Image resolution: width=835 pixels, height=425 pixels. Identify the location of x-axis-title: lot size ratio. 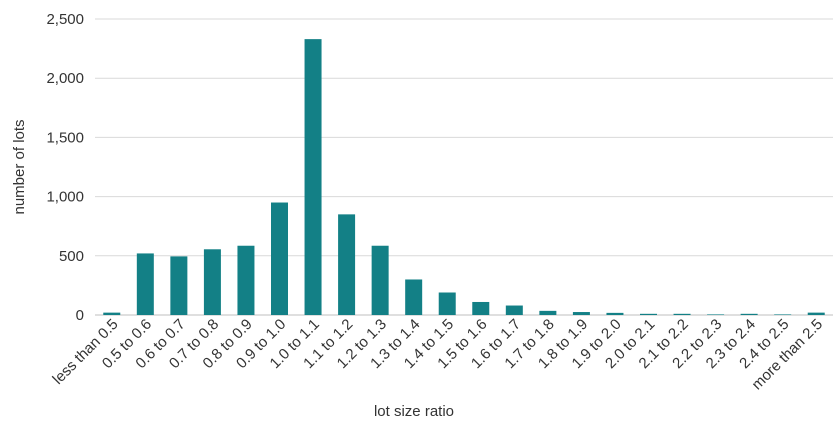
(414, 411).